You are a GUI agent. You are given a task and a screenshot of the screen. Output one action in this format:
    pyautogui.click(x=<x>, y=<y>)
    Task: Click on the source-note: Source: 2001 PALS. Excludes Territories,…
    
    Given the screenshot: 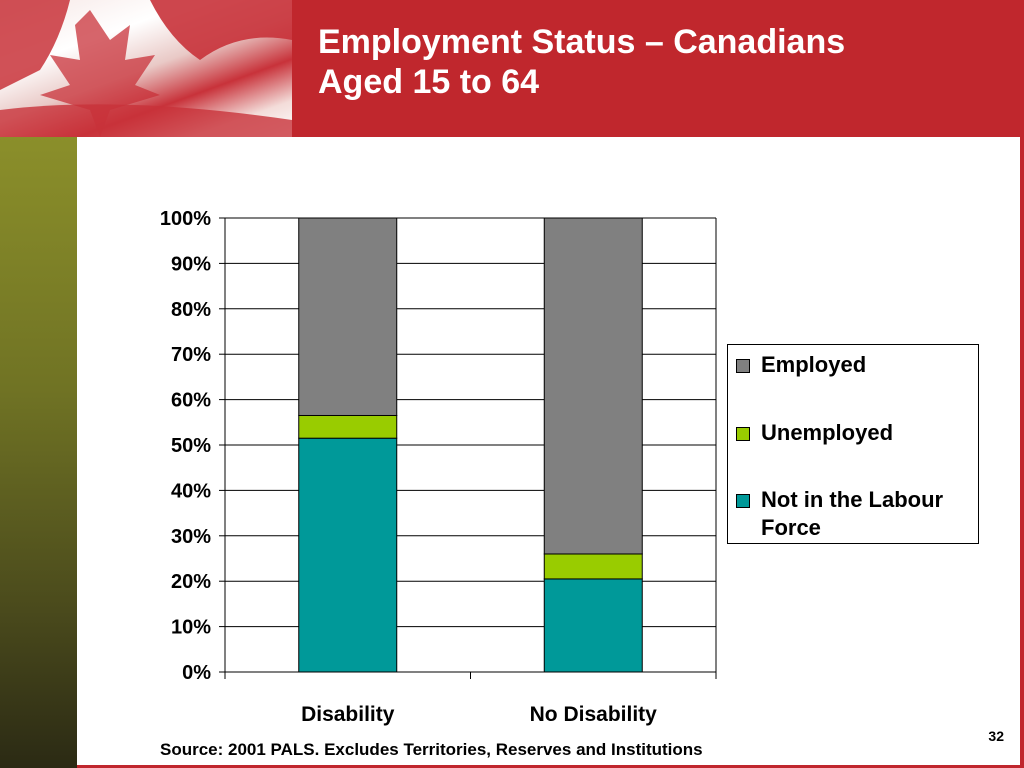 What is the action you would take?
    pyautogui.click(x=431, y=749)
    